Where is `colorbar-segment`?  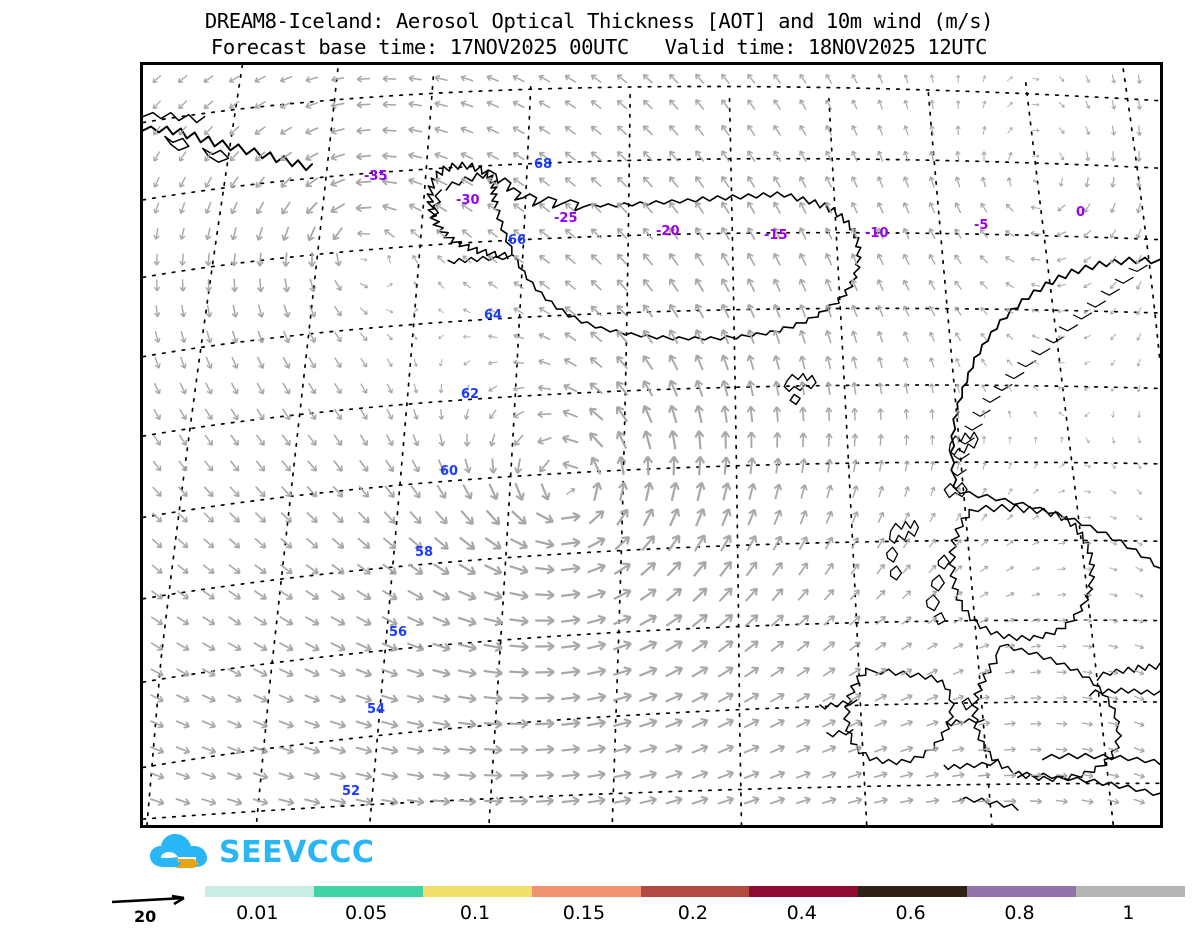
colorbar-segment is located at coordinates (913, 891).